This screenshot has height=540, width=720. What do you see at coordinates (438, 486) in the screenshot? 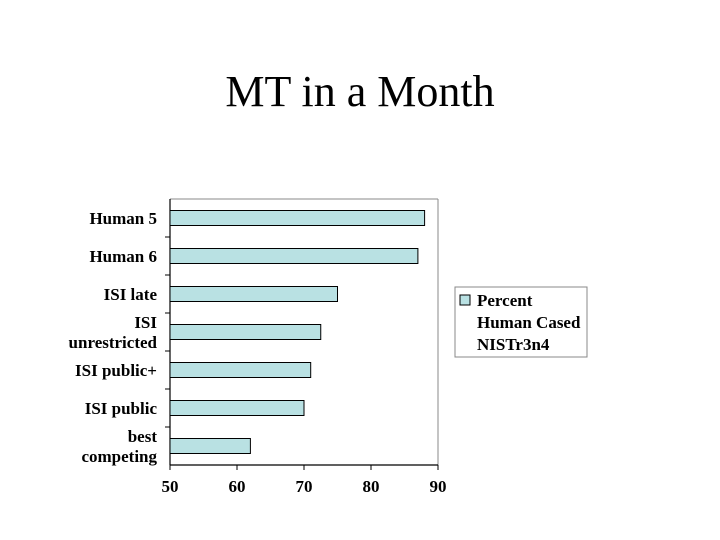
I see `x-tick-label: 90` at bounding box center [438, 486].